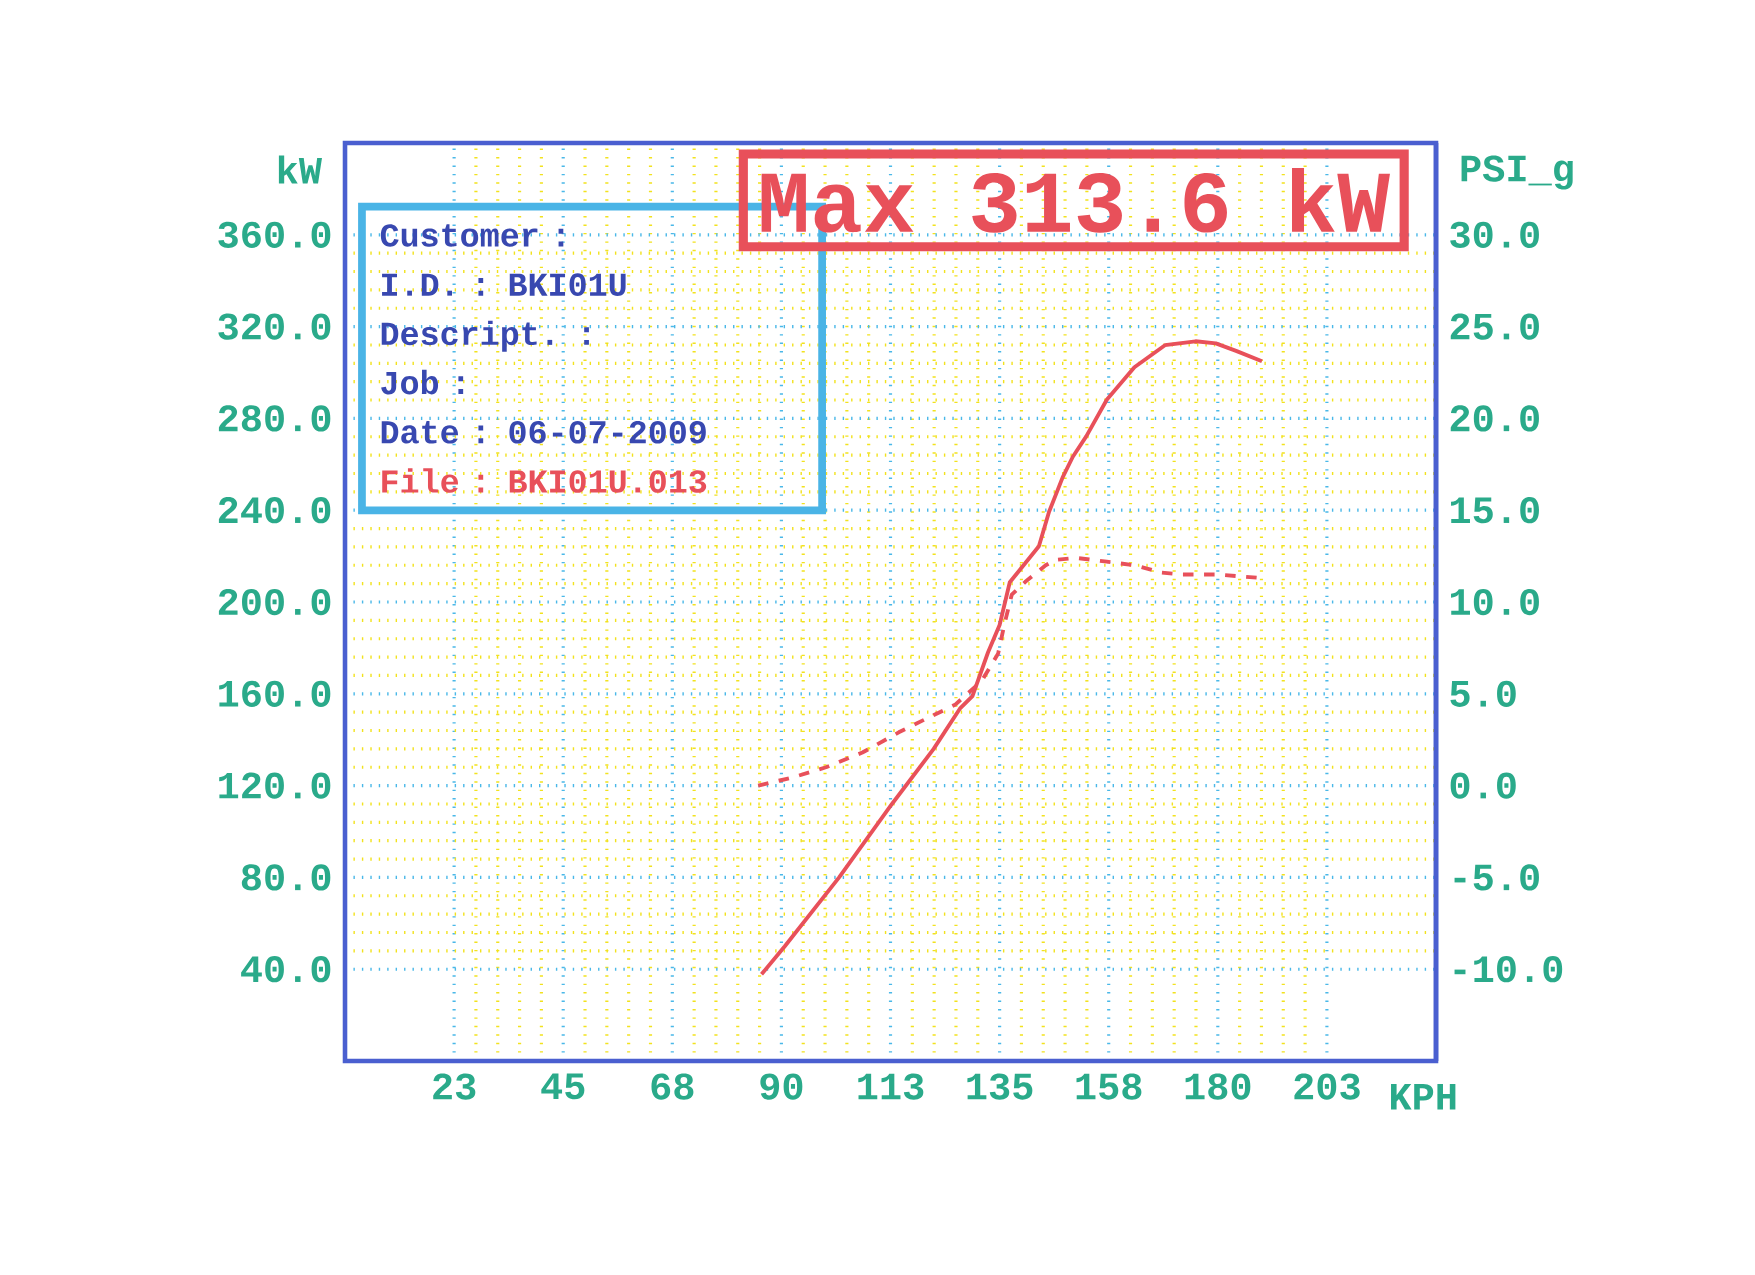  What do you see at coordinates (1075, 200) in the screenshot?
I see `annotation: Max 313.6 kW` at bounding box center [1075, 200].